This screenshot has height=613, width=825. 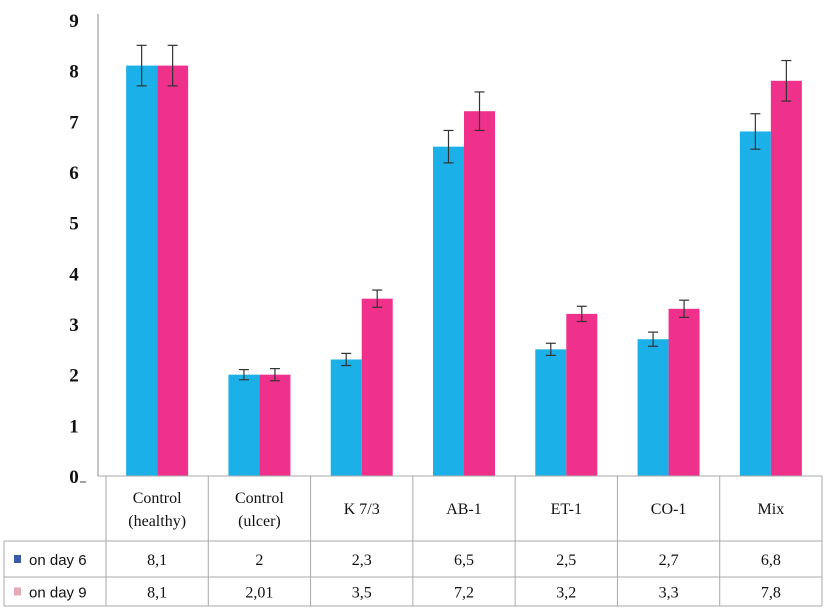 I want to click on table-cell-value: 7,8, so click(x=771, y=593).